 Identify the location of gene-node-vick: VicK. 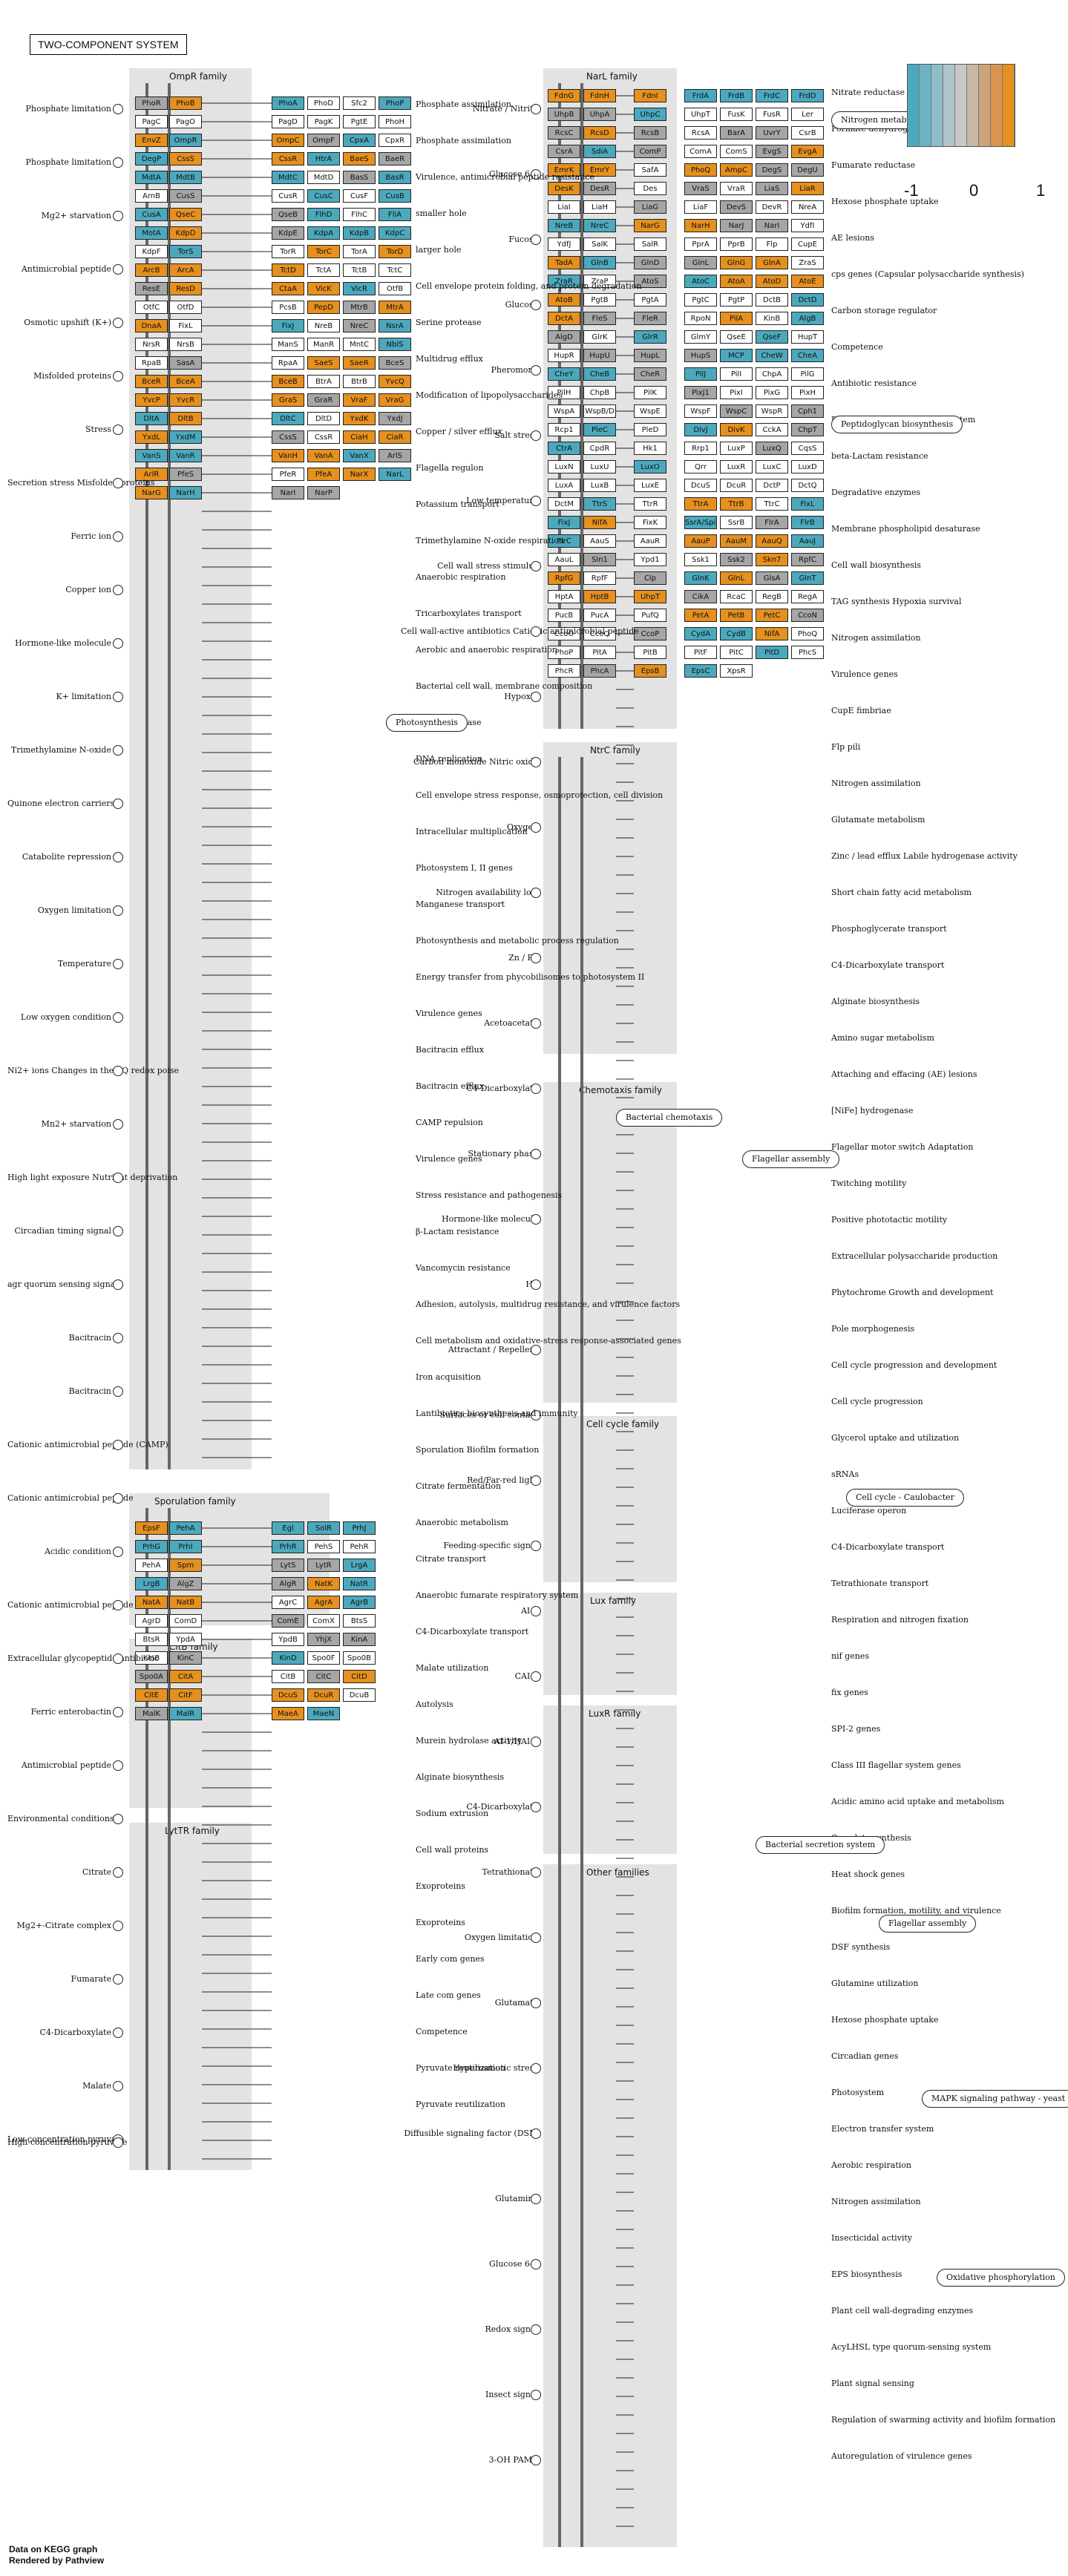
(323, 289).